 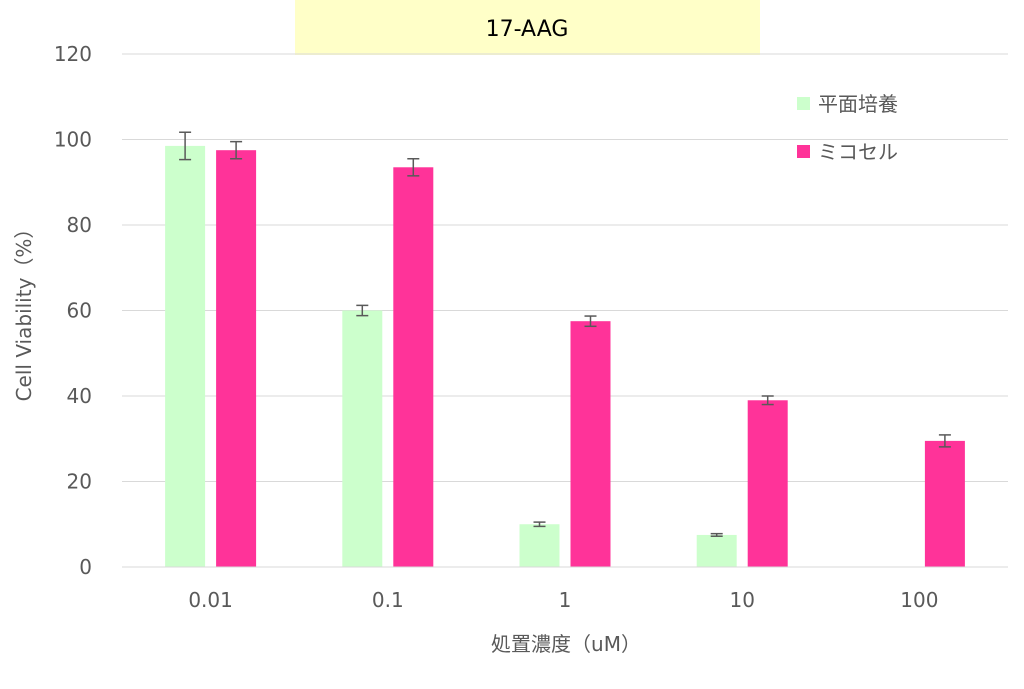 What do you see at coordinates (388, 600) in the screenshot?
I see `x-tick-label: 0.1` at bounding box center [388, 600].